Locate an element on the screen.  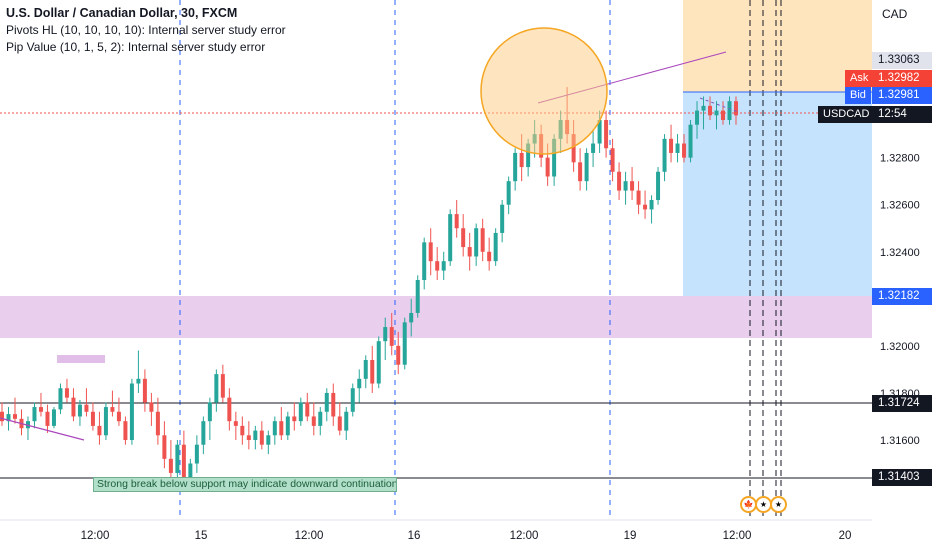
time-tick-2: 12:00 is located at coordinates (309, 536).